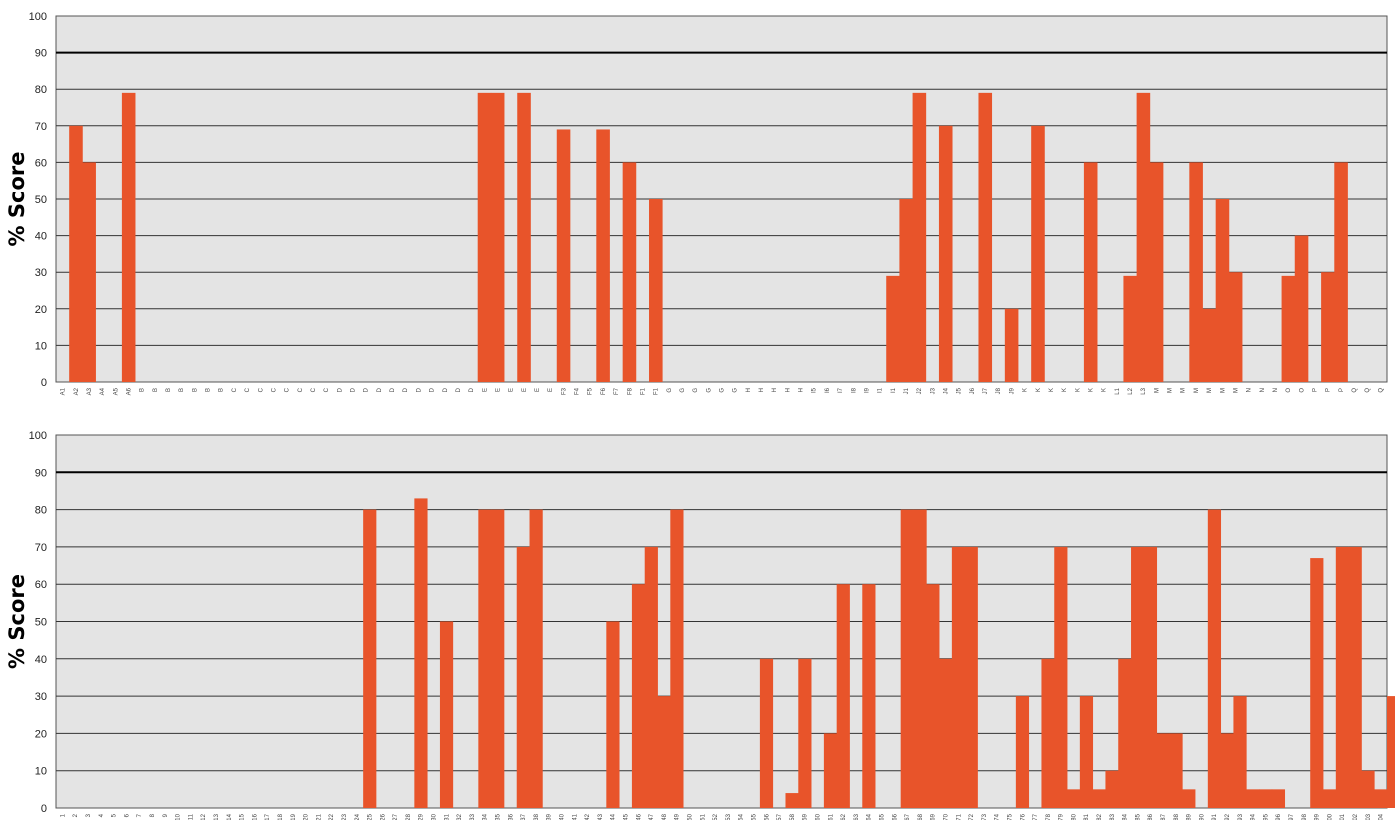 Image resolution: width=1395 pixels, height=820 pixels. Describe the element at coordinates (41, 734) in the screenshot. I see `y-tick-label: 20` at that location.